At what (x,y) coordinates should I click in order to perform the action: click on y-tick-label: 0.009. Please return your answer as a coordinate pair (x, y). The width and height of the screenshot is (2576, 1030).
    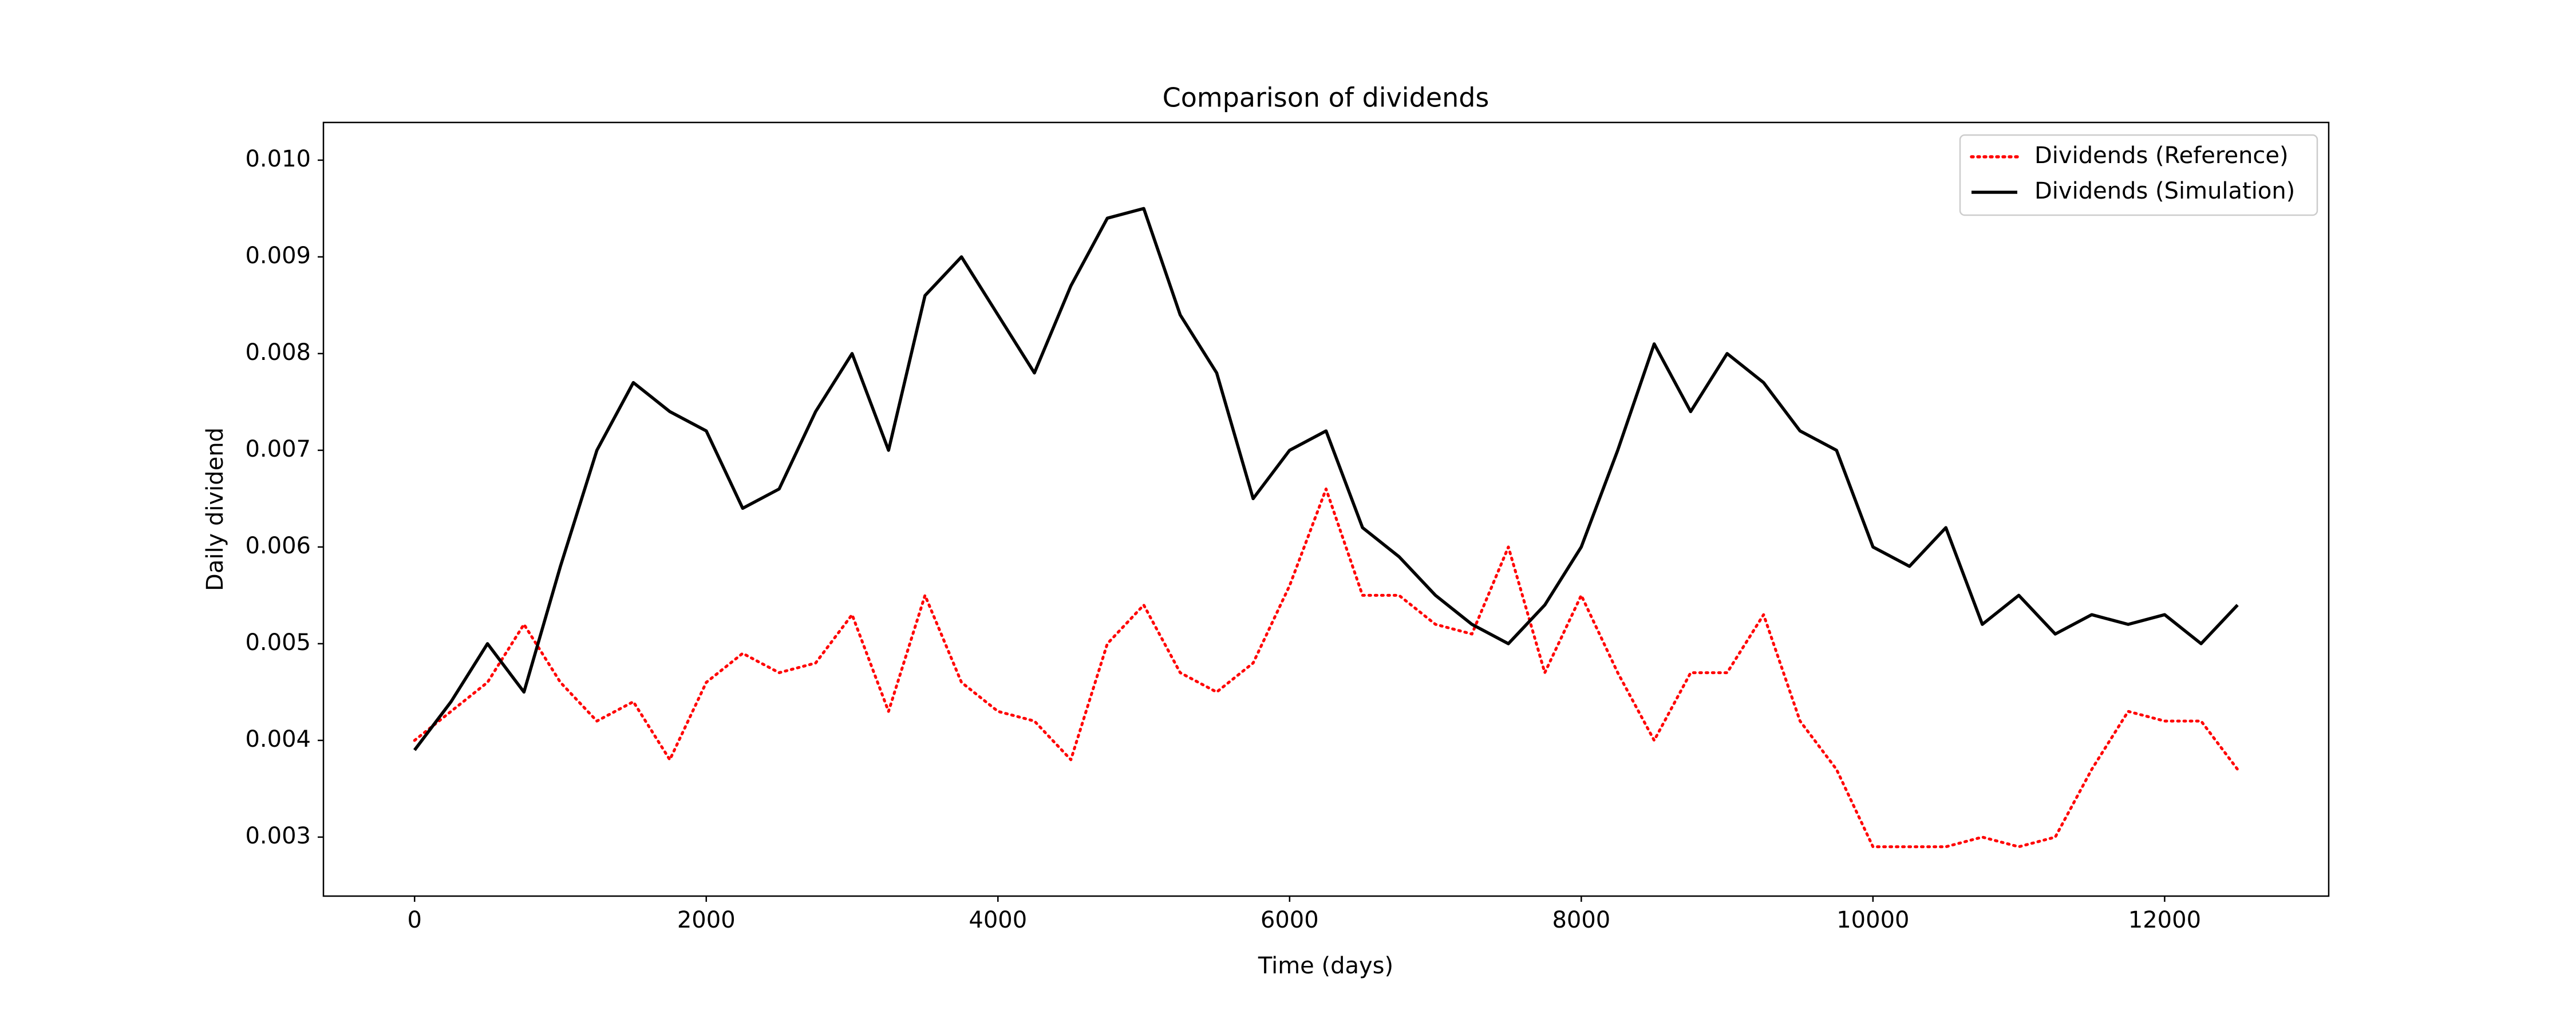
    Looking at the image, I should click on (278, 256).